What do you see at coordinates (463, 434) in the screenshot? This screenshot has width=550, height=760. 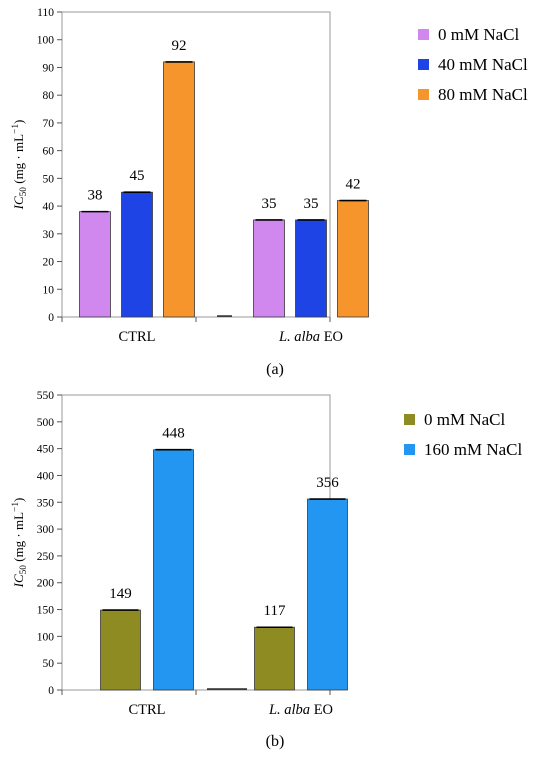 I see `legend: 0 mM NaCl 160 mM NaCl` at bounding box center [463, 434].